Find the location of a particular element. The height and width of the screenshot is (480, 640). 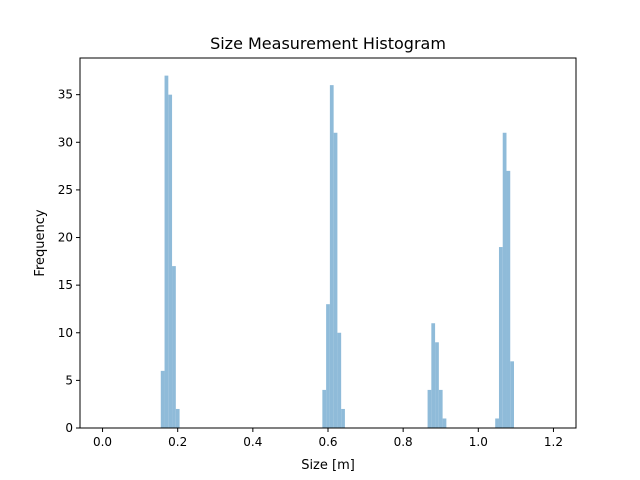

x-axis-ticks: 0.0 0.2 0.4 0.6 0.8 1.0 1.2 is located at coordinates (328, 438).